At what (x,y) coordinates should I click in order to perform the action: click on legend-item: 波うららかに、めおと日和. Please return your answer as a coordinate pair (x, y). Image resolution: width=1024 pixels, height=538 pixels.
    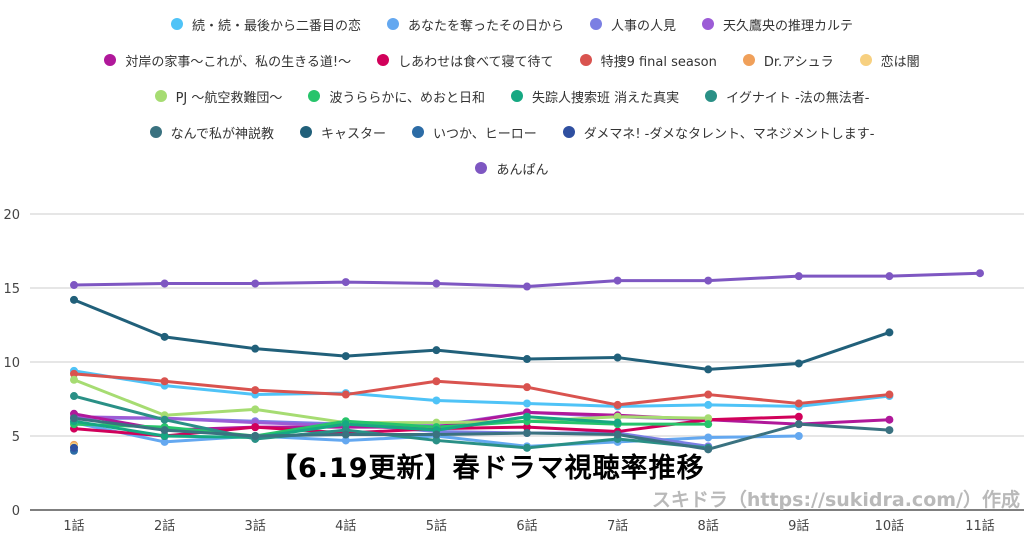
    Looking at the image, I should click on (396, 96).